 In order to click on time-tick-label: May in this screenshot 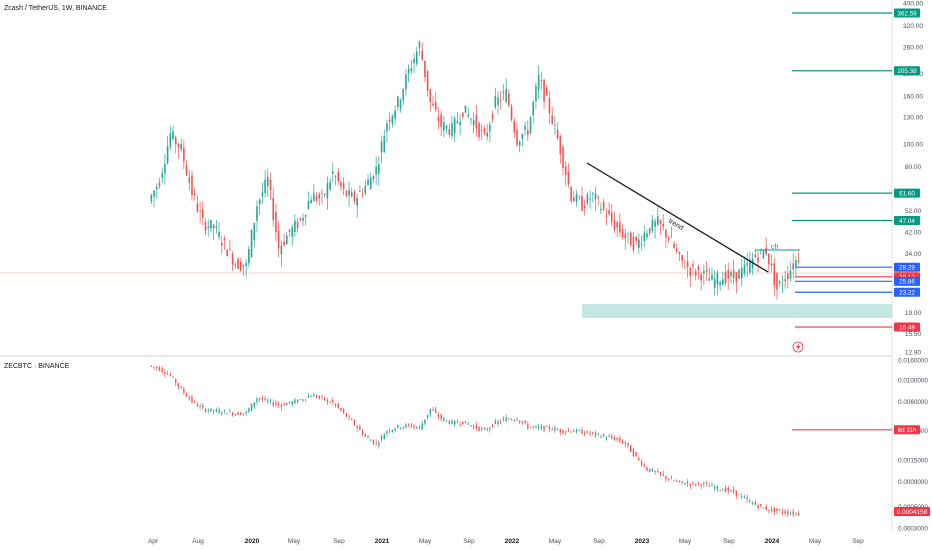, I will do `click(555, 541)`.